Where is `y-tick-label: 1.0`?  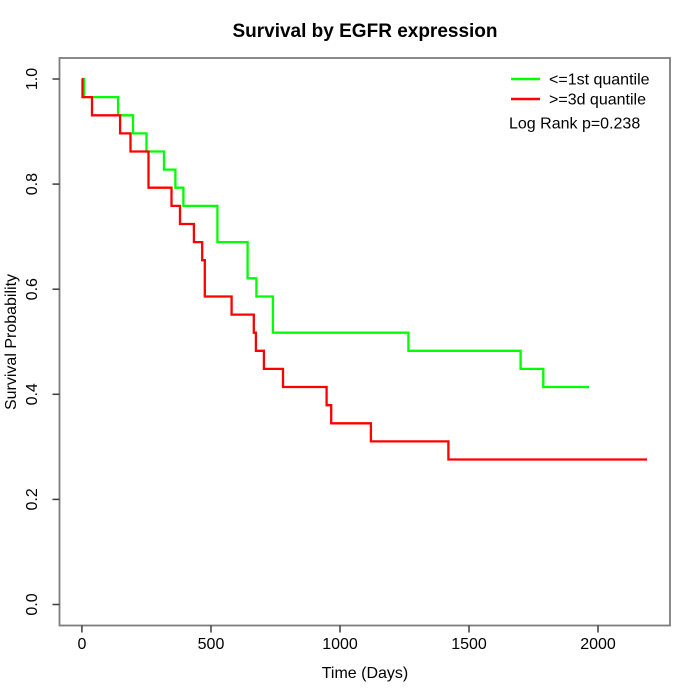 y-tick-label: 1.0 is located at coordinates (32, 79).